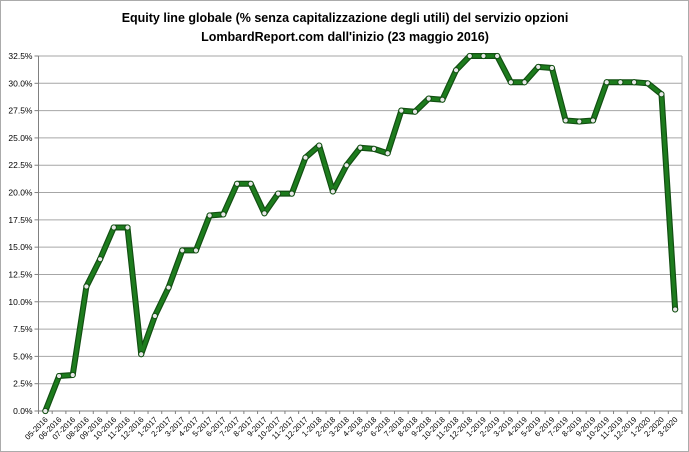  Describe the element at coordinates (20, 220) in the screenshot. I see `y-axis-label: 17.5%` at that location.